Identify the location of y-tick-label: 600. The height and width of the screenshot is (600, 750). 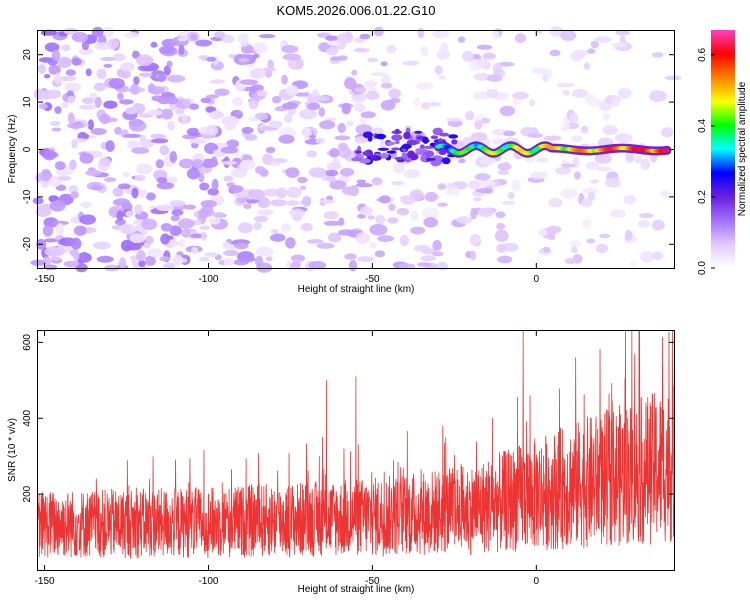
(27, 342).